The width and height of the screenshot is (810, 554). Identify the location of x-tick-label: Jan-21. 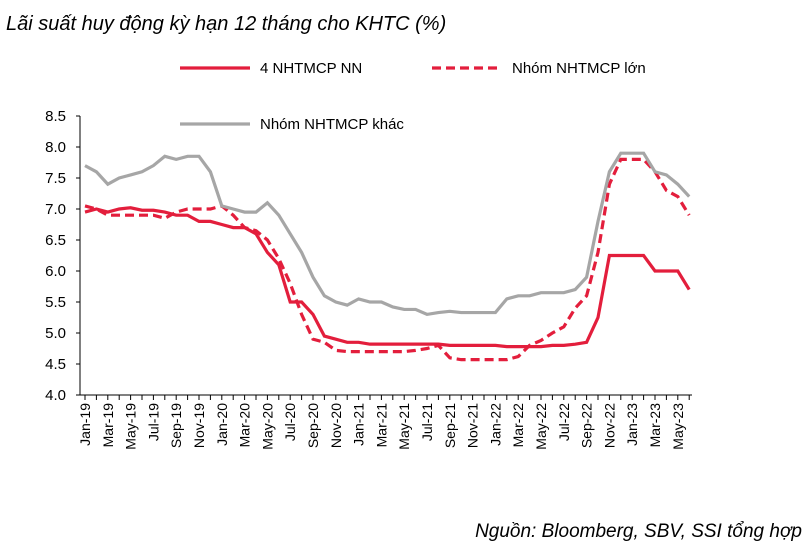
(359, 424).